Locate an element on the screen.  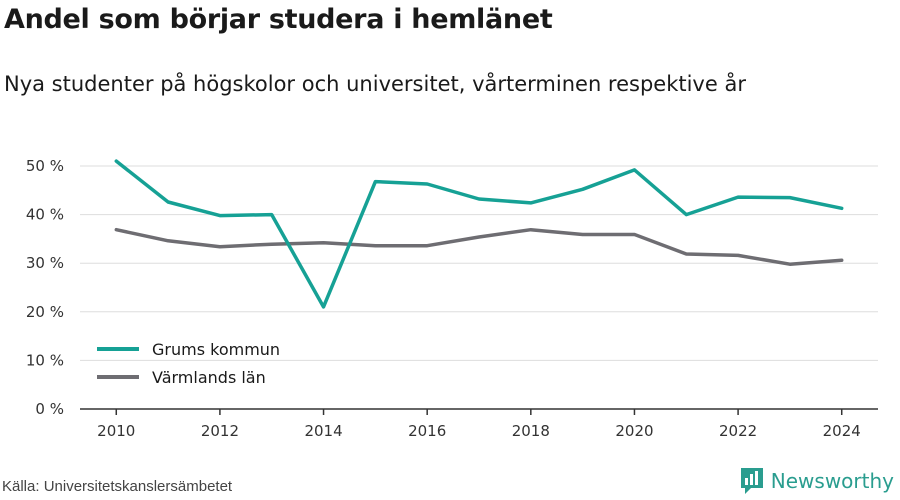
y-tick-label: 0 % is located at coordinates (49, 409).